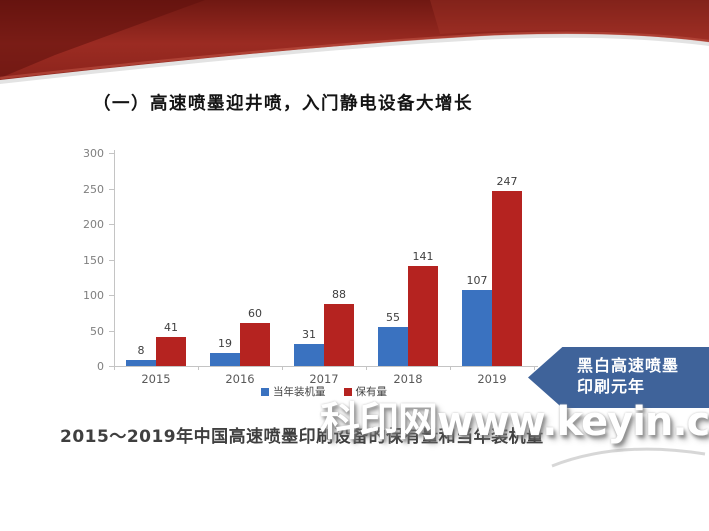 Image resolution: width=709 pixels, height=531 pixels. I want to click on bar-value-label: 107, so click(477, 280).